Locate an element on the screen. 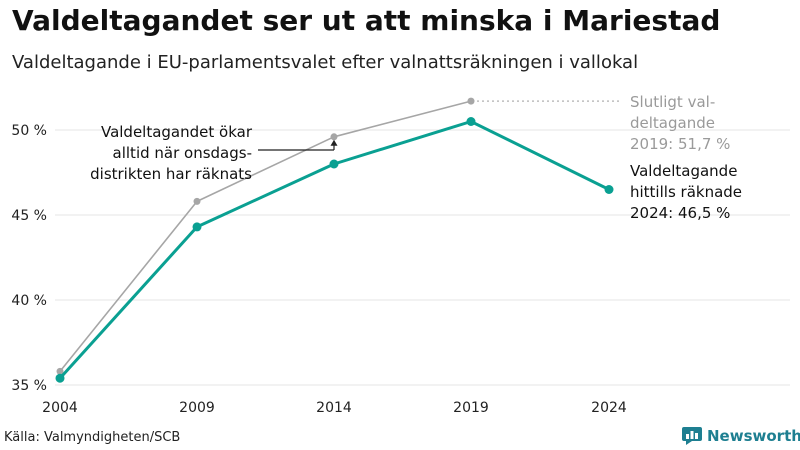 The width and height of the screenshot is (800, 450). brand-name: Newsworthy is located at coordinates (753, 436).